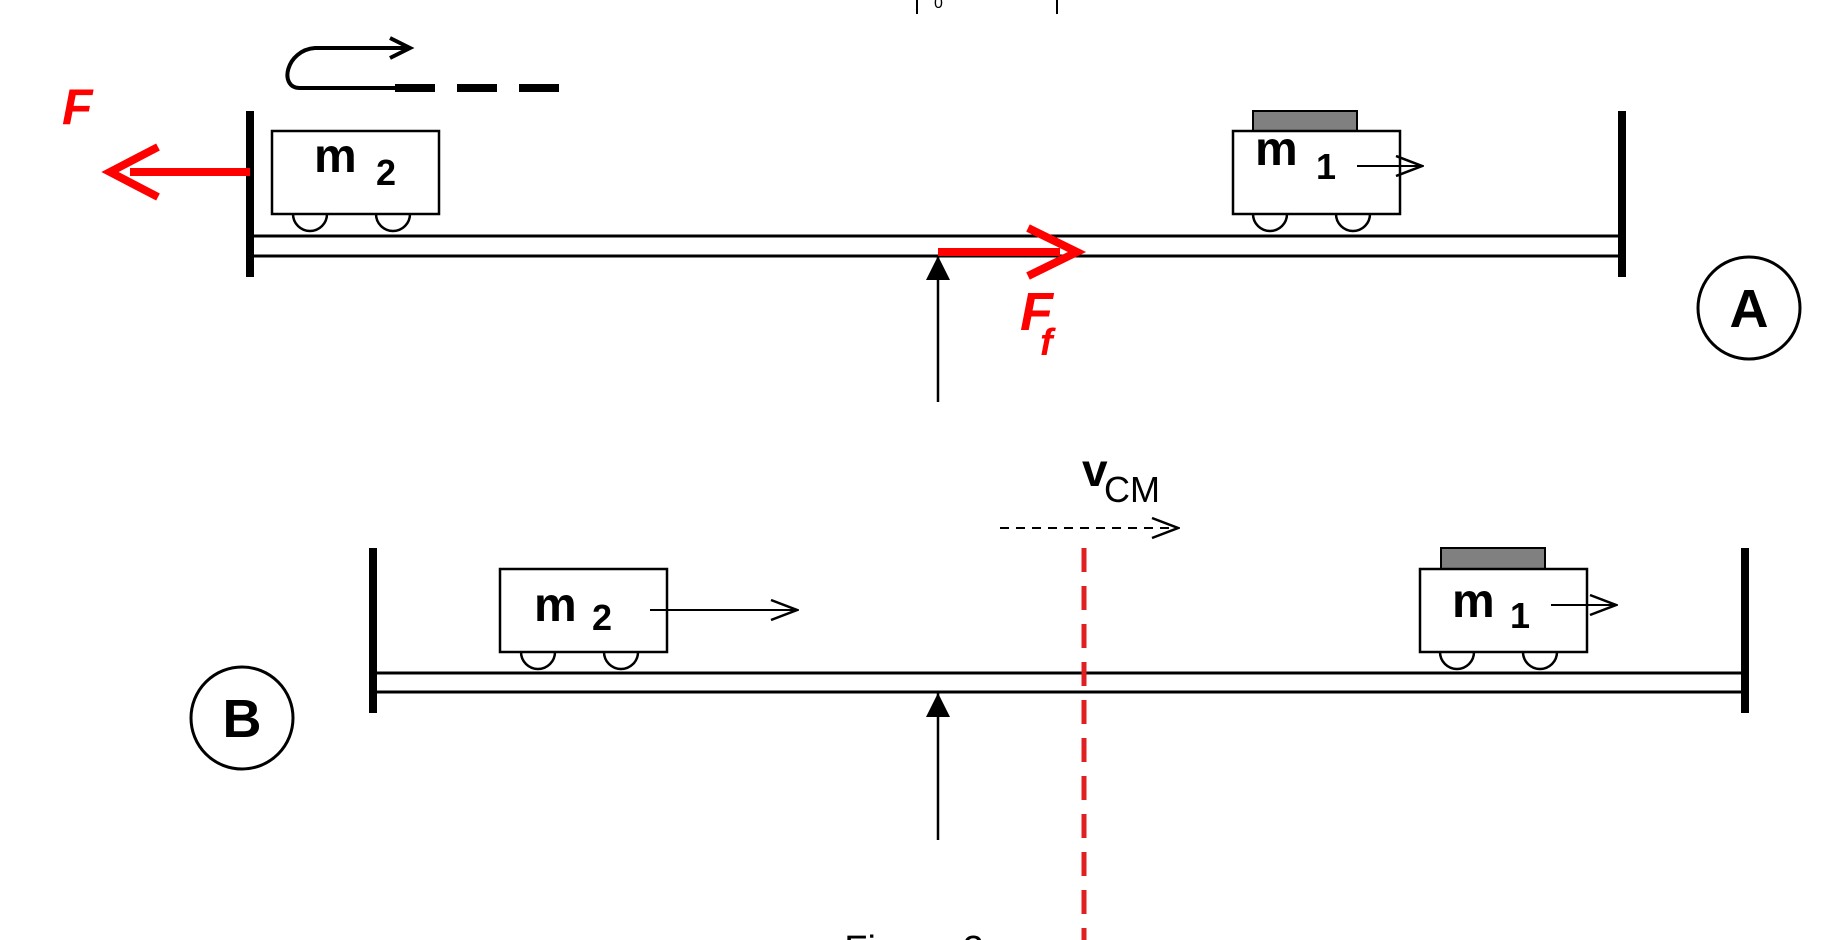 This screenshot has height=940, width=1824. I want to click on force-f: F, so click(156, 140).